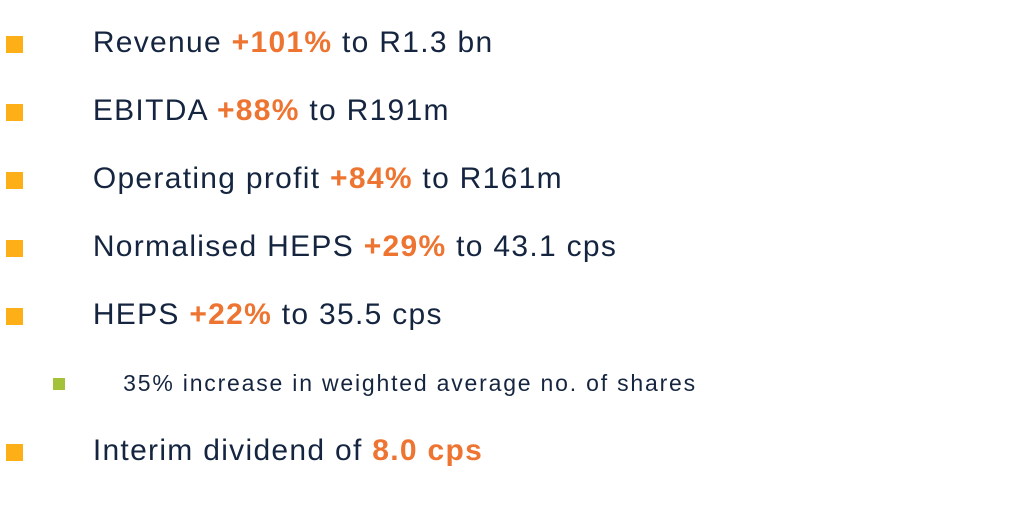  I want to click on text-segment: HEPS, so click(141, 314).